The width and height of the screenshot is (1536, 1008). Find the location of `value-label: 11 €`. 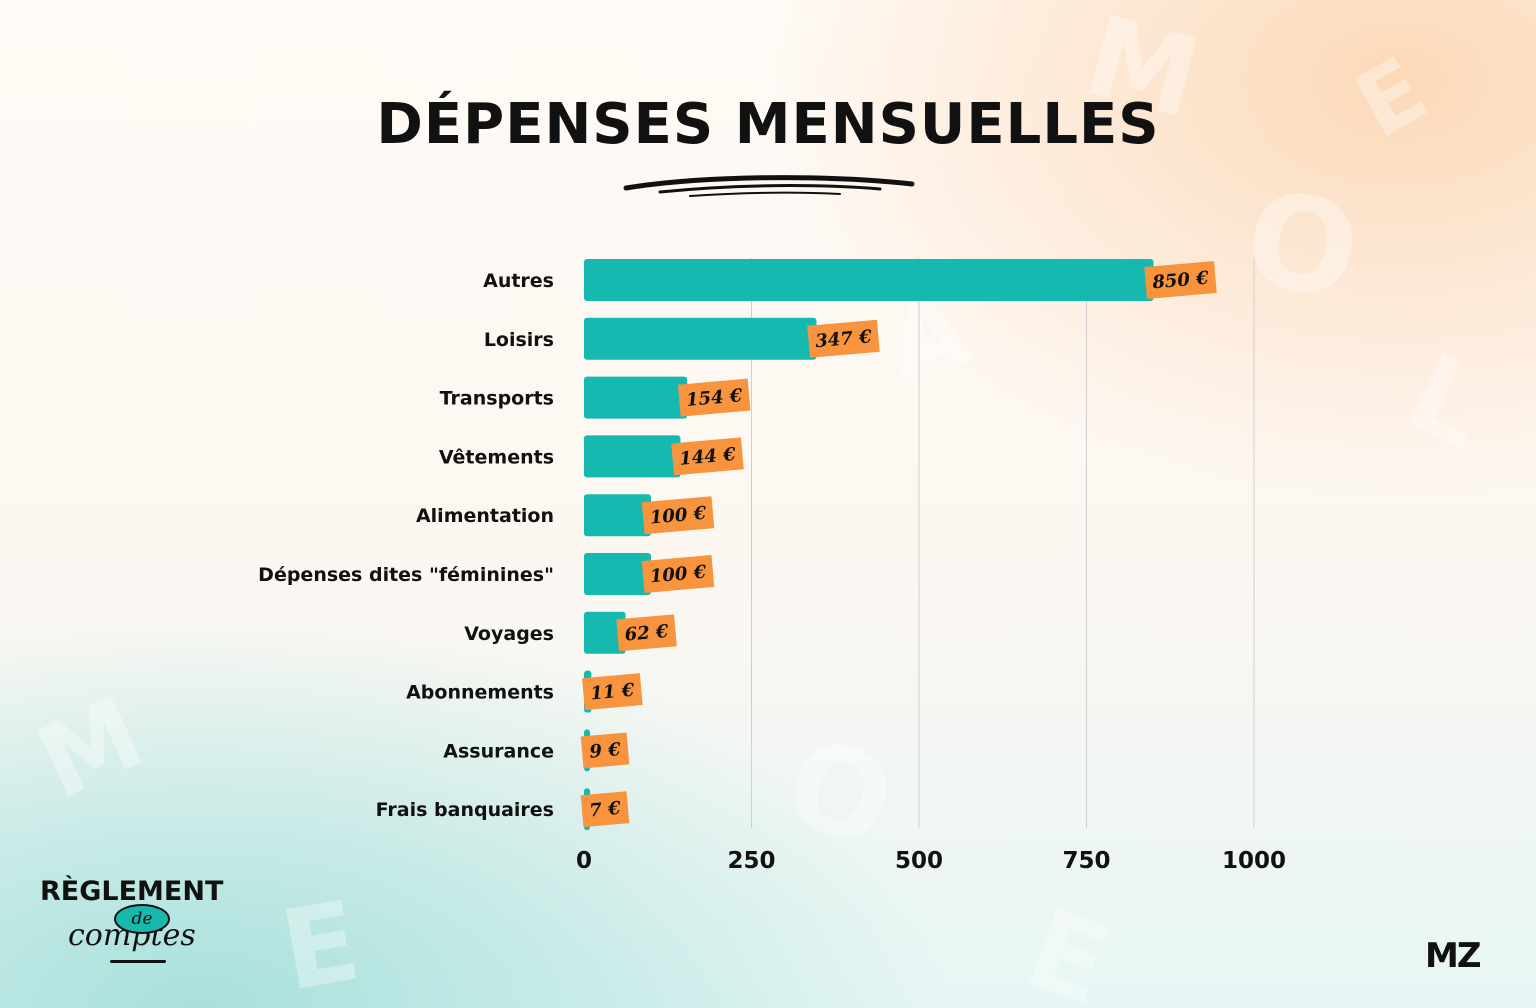

value-label: 11 € is located at coordinates (613, 692).